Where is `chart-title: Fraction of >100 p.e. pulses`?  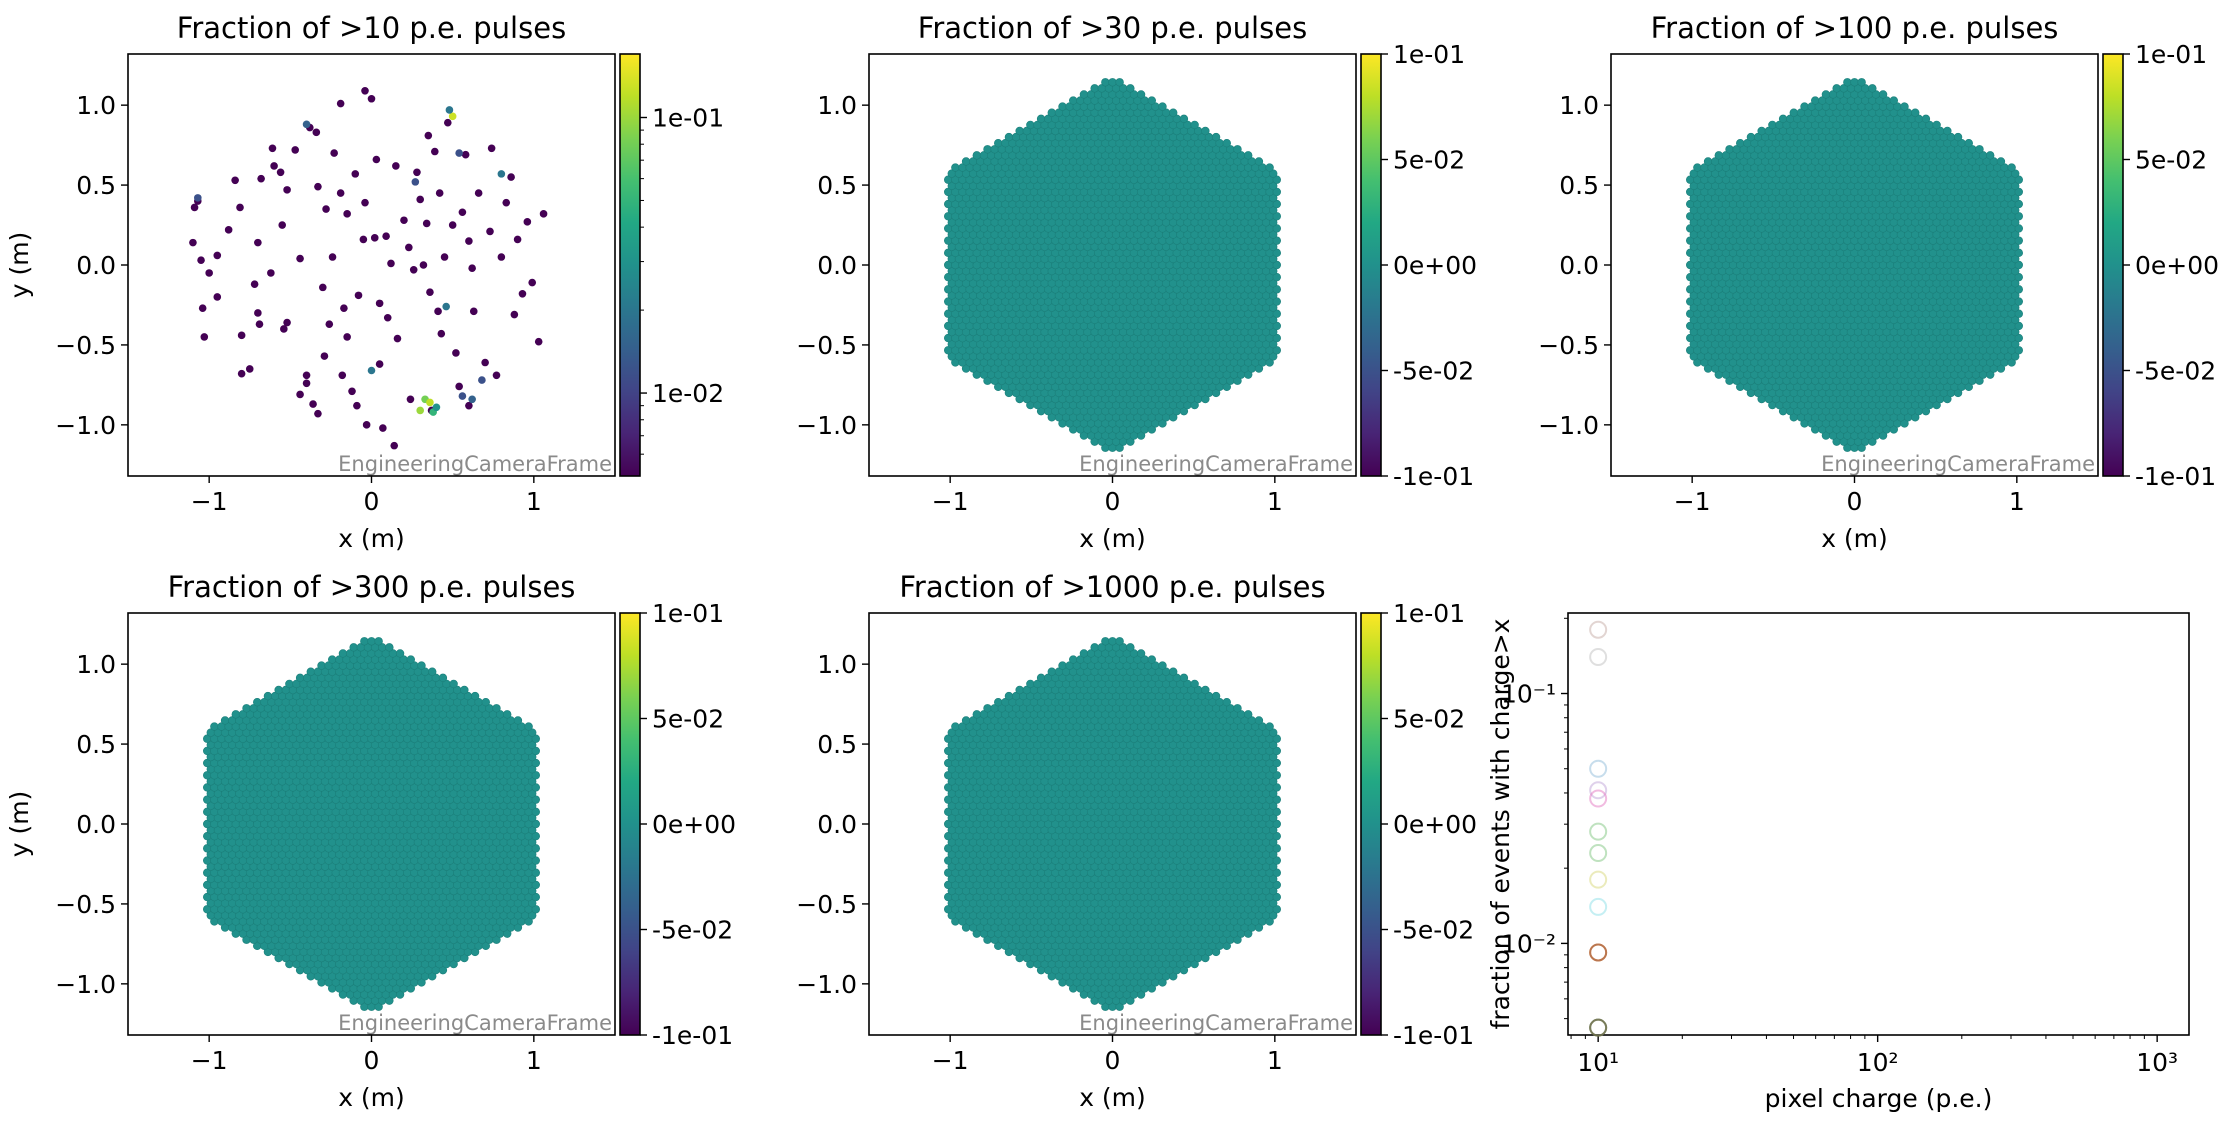 chart-title: Fraction of >100 p.e. pulses is located at coordinates (1855, 28).